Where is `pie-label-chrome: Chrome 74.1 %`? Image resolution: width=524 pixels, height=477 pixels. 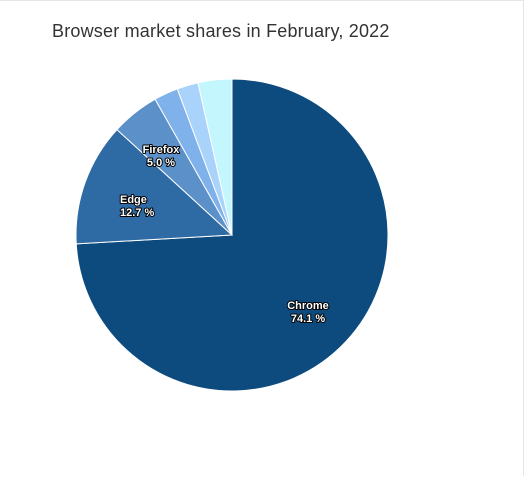 pie-label-chrome: Chrome 74.1 % is located at coordinates (308, 312).